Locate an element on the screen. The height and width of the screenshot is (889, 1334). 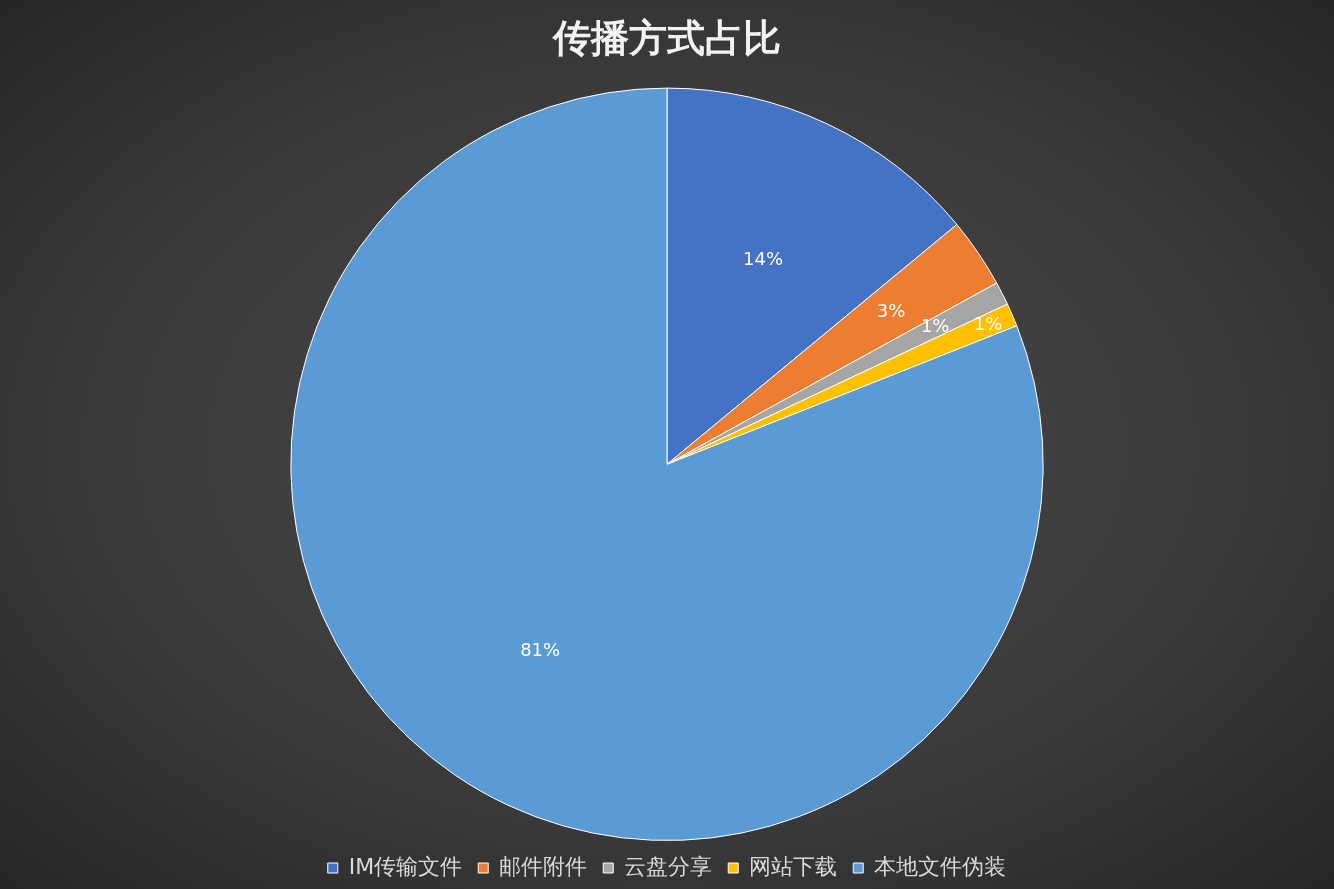
legend-label: 邮件附件 is located at coordinates (543, 866).